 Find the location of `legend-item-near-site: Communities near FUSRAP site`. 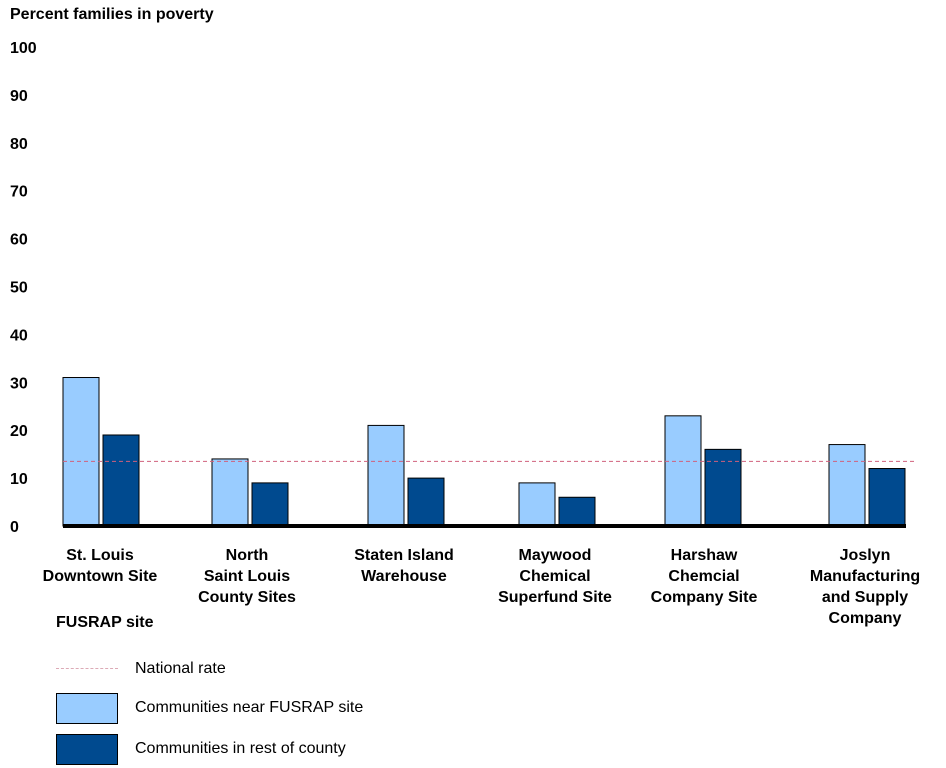

legend-item-near-site: Communities near FUSRAP site is located at coordinates (306, 710).